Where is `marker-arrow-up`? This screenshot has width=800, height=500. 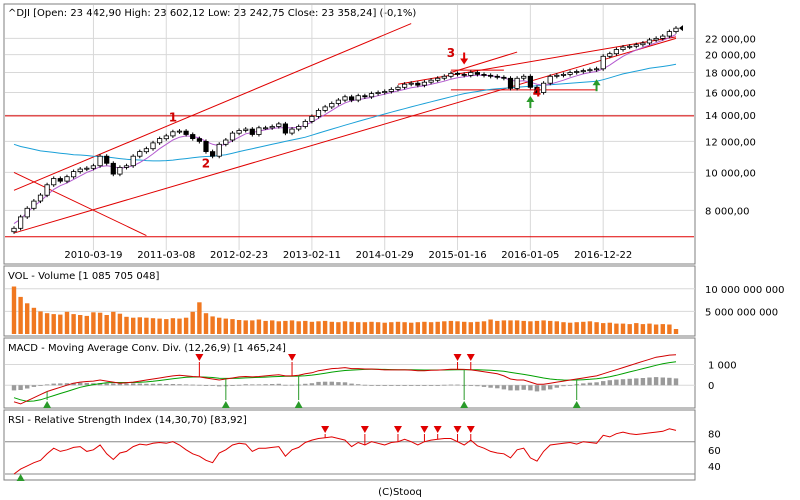 marker-arrow-up is located at coordinates (596, 82).